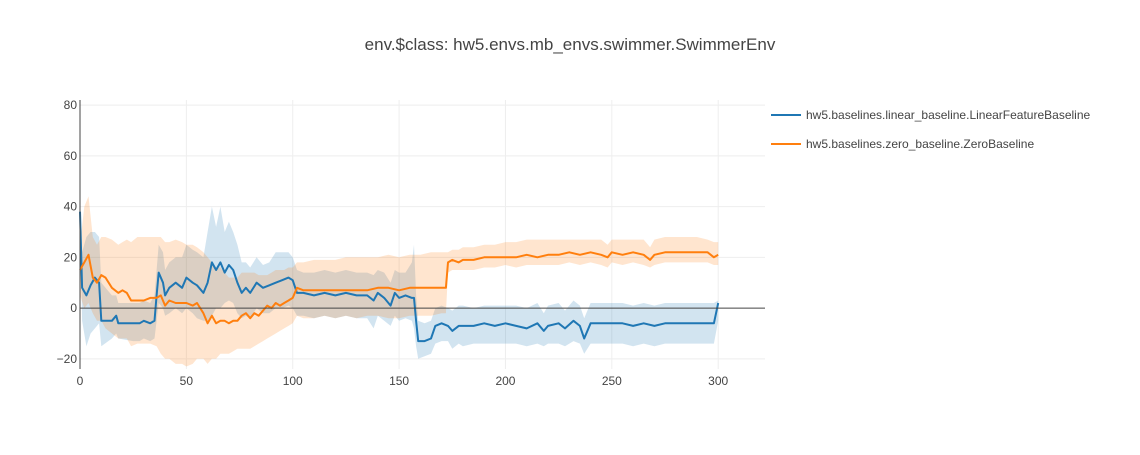  Describe the element at coordinates (505, 381) in the screenshot. I see `x-tick-label: 200` at that location.